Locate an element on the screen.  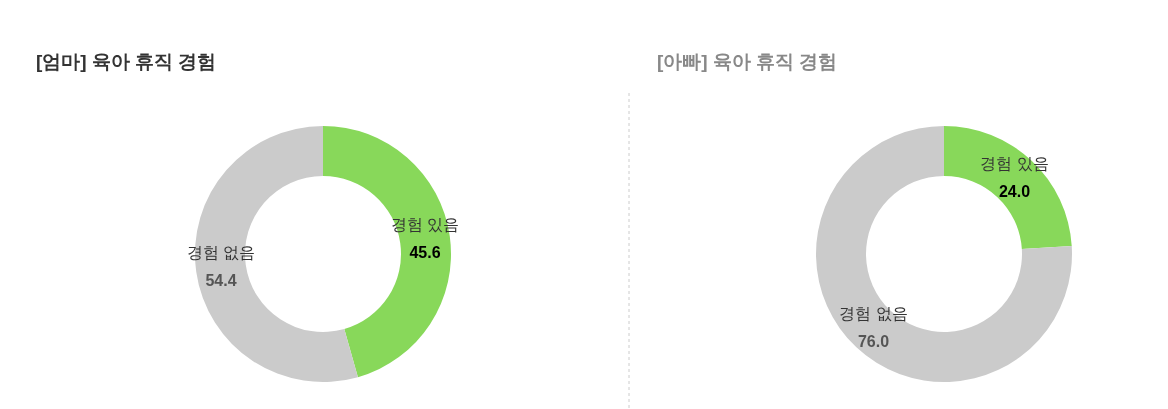
chart-title: [엄마] 육아 휴직 경험 is located at coordinates (126, 61).